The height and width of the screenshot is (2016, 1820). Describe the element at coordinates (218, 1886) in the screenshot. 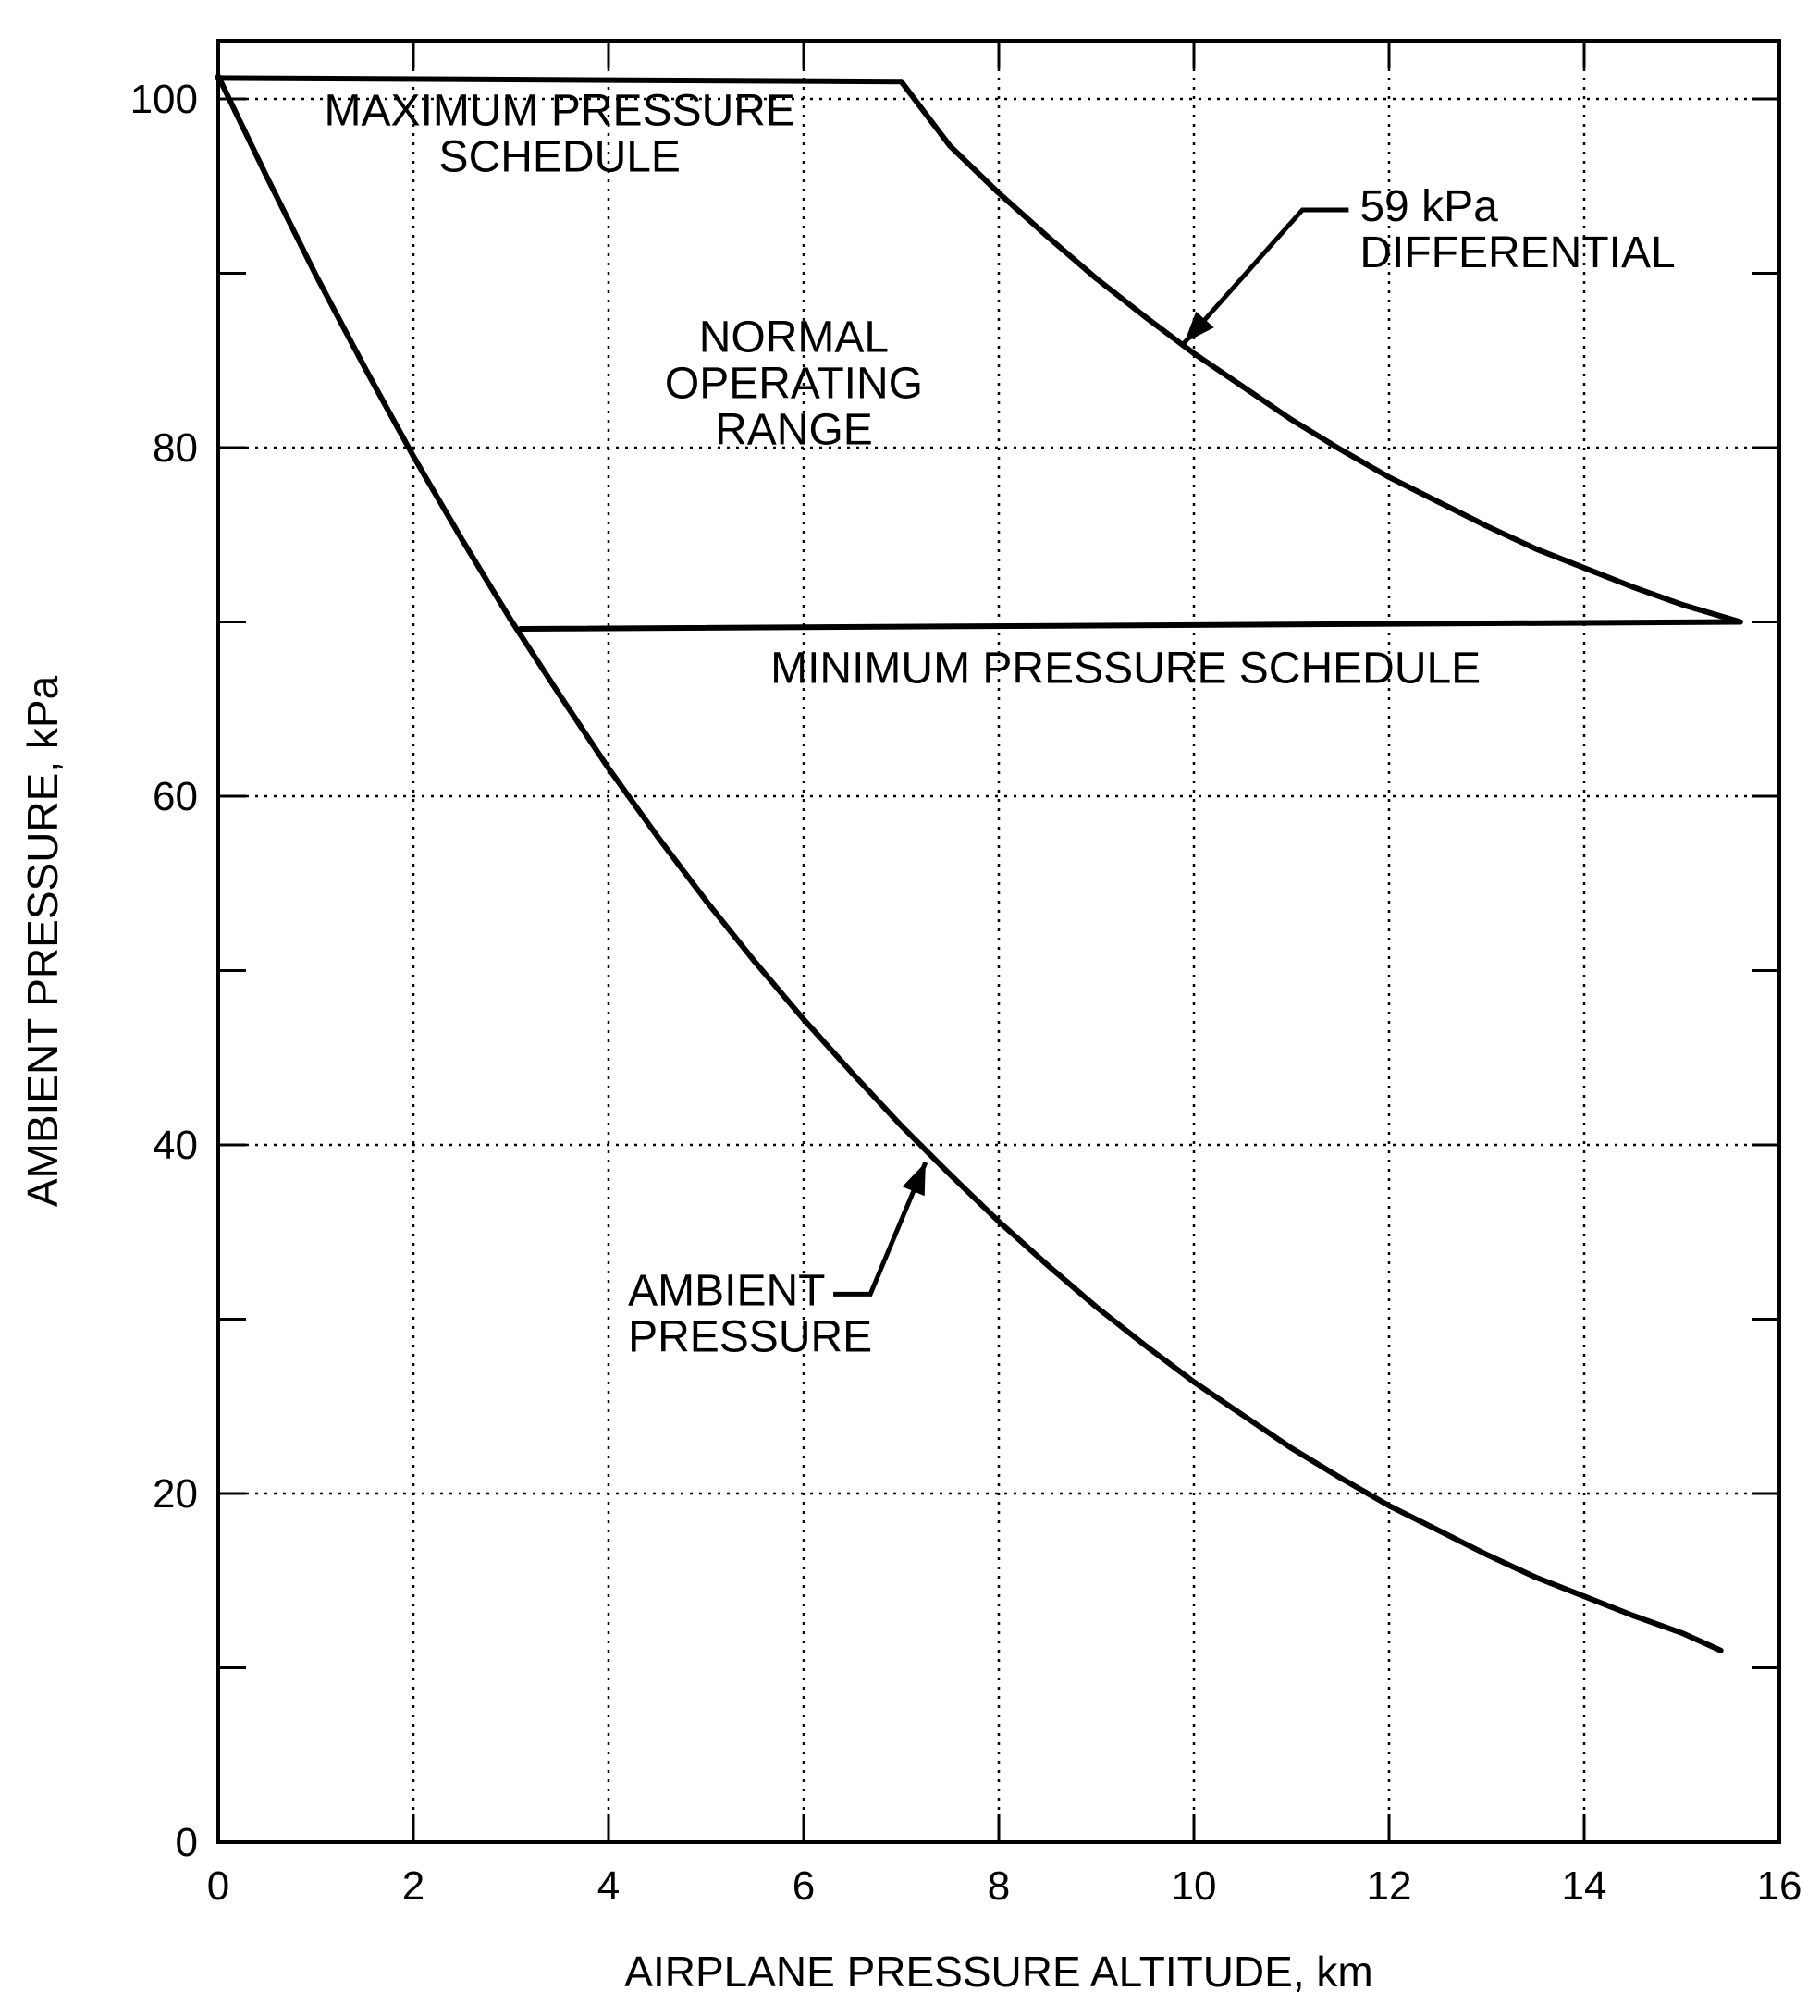

I see `x-tick-label: 0` at that location.